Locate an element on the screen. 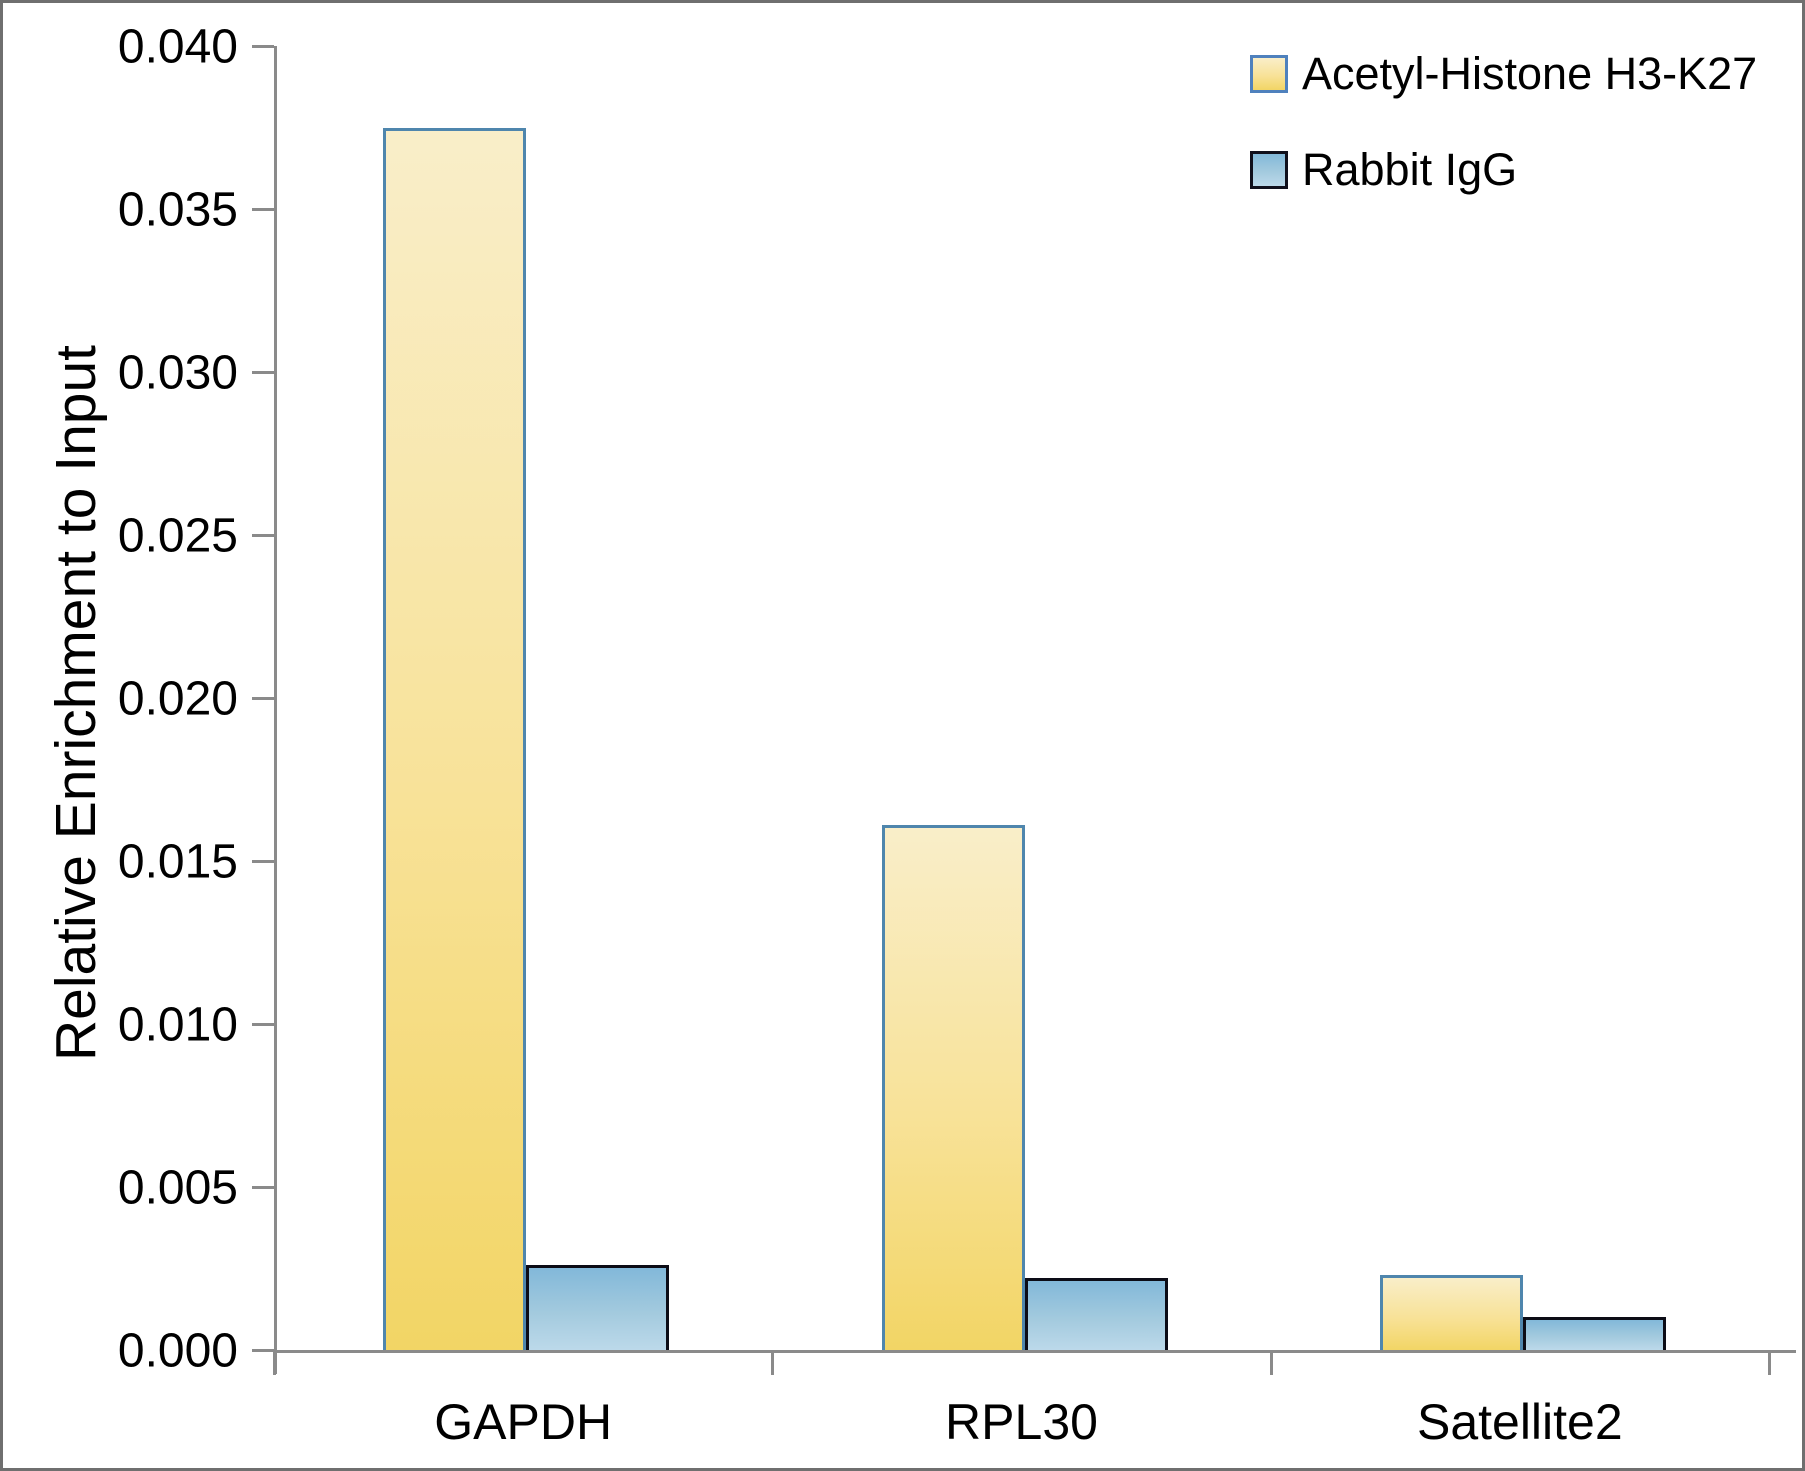 The image size is (1805, 1471). x-category-label: RPL30 is located at coordinates (1021, 1422).